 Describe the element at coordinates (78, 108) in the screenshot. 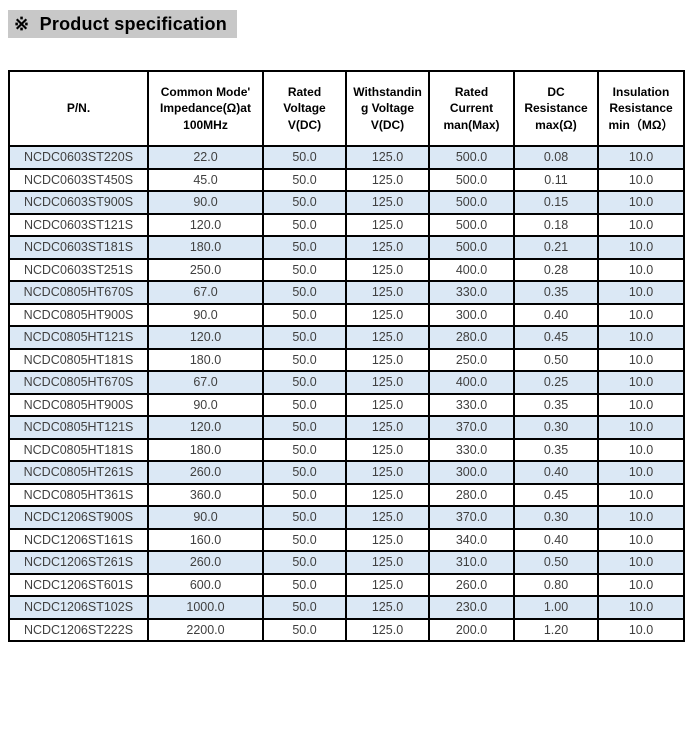

I see `col-header-pn: P/N.` at that location.